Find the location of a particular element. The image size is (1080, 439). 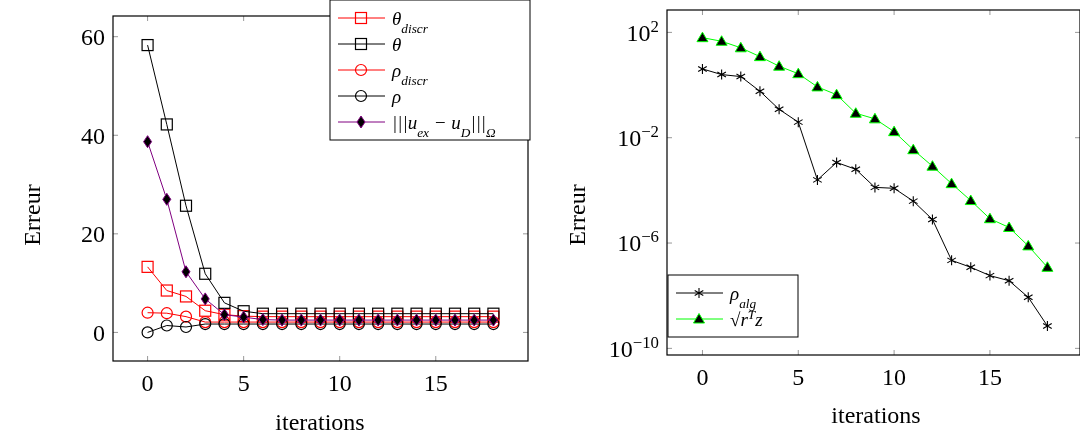

y-tick-label: 20 is located at coordinates (93, 234).